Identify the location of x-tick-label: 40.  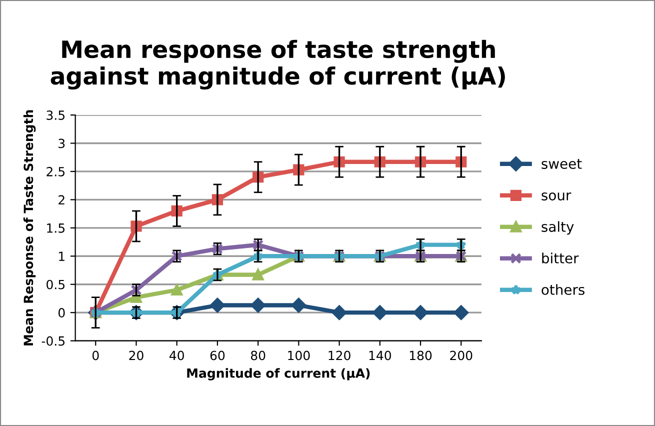
(177, 355).